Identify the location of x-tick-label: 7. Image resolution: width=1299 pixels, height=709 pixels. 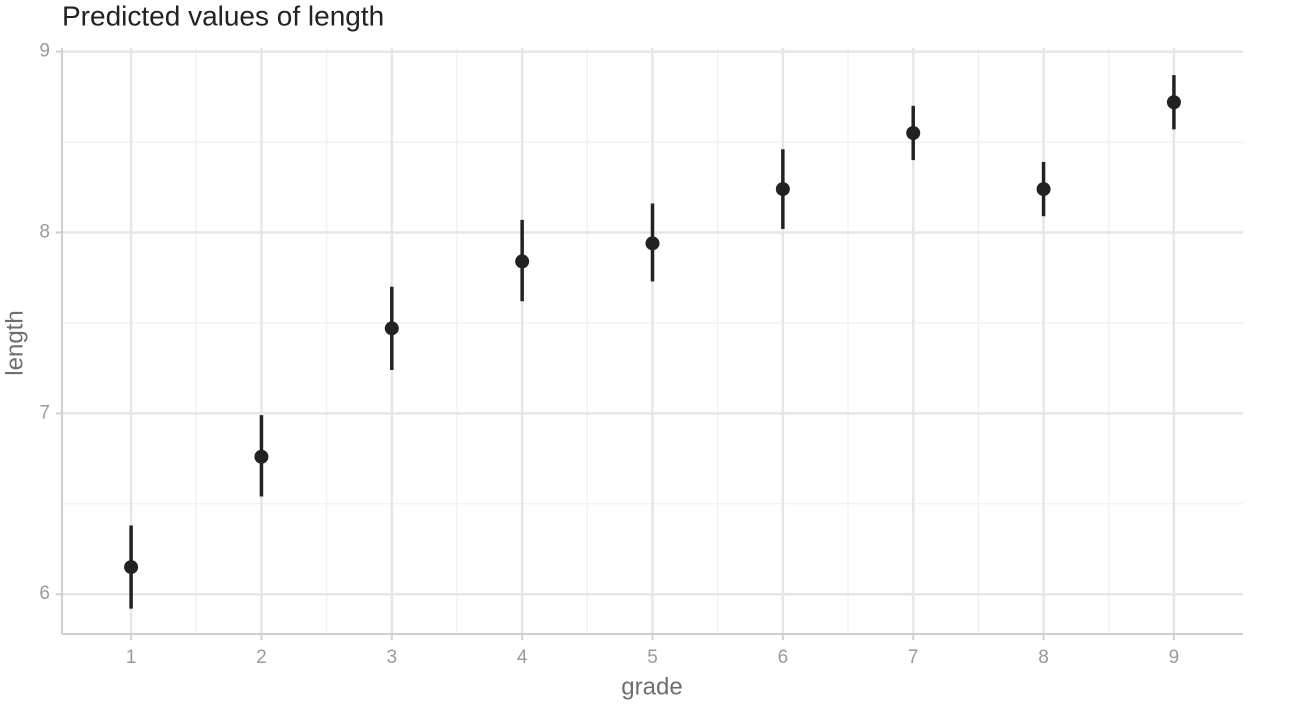
(913, 657).